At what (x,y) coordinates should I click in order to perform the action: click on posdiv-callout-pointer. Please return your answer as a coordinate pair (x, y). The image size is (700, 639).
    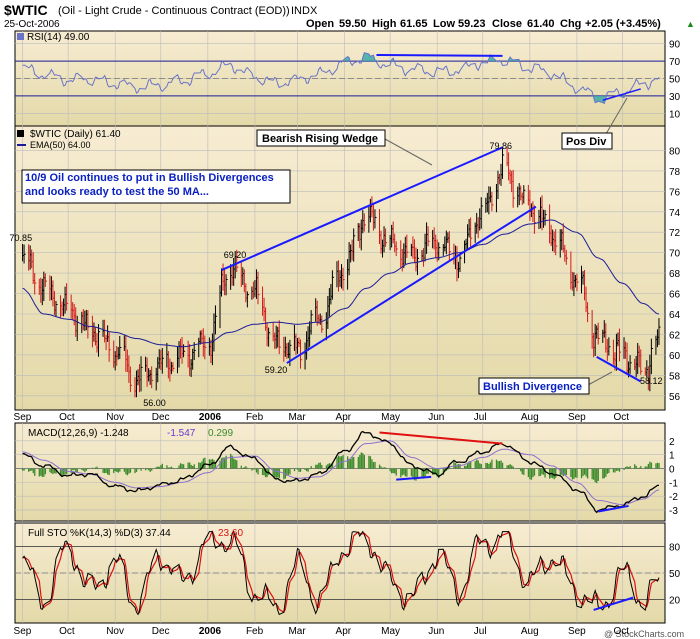
    Looking at the image, I should click on (616, 116).